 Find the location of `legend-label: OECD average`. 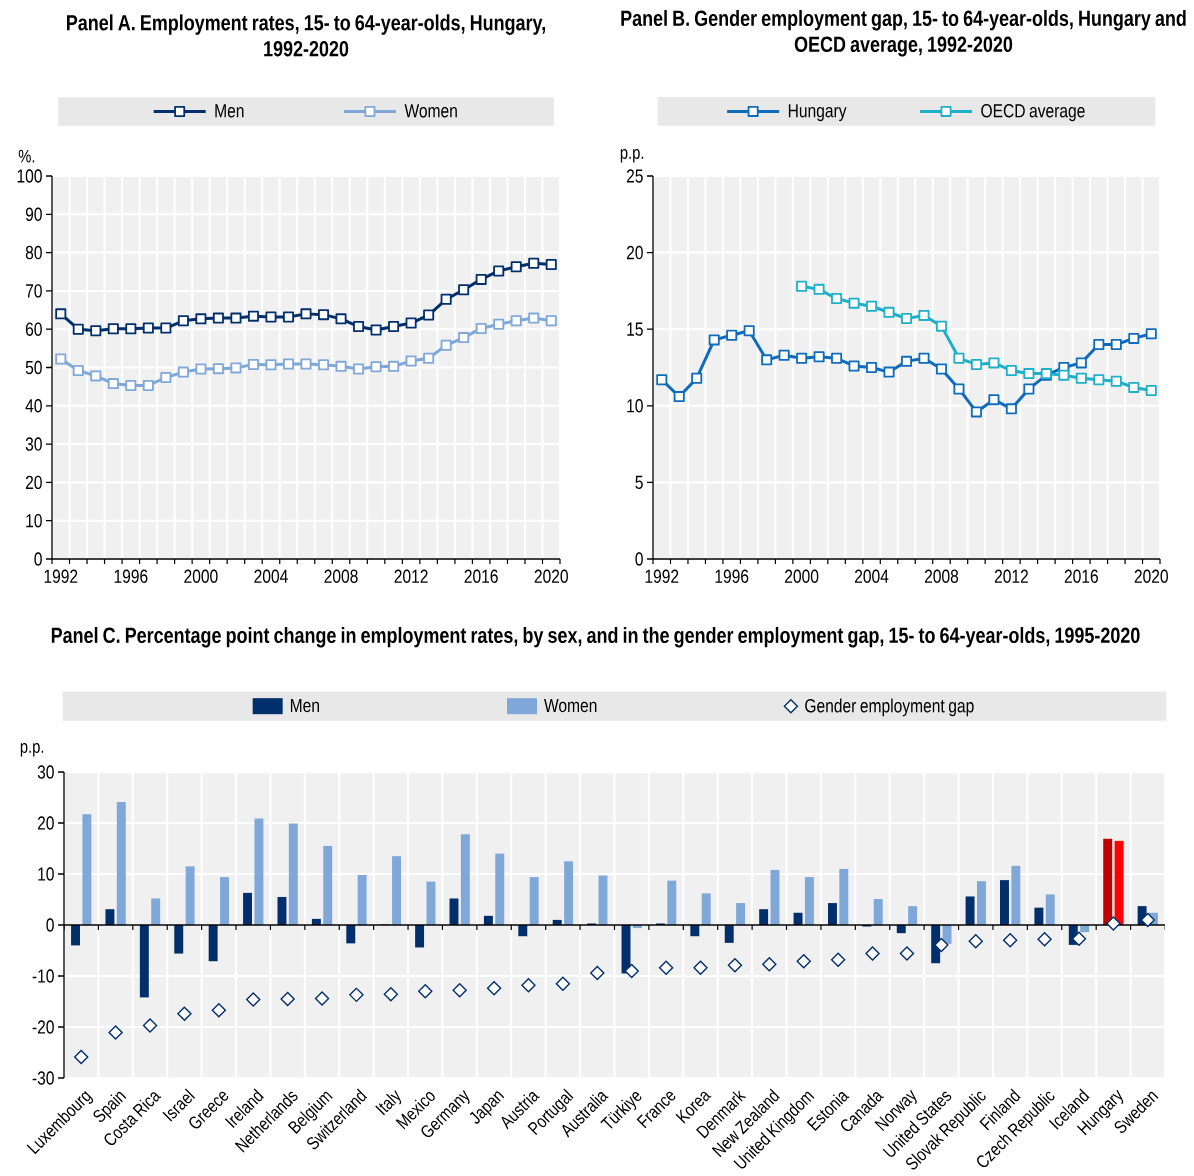

legend-label: OECD average is located at coordinates (1033, 113).